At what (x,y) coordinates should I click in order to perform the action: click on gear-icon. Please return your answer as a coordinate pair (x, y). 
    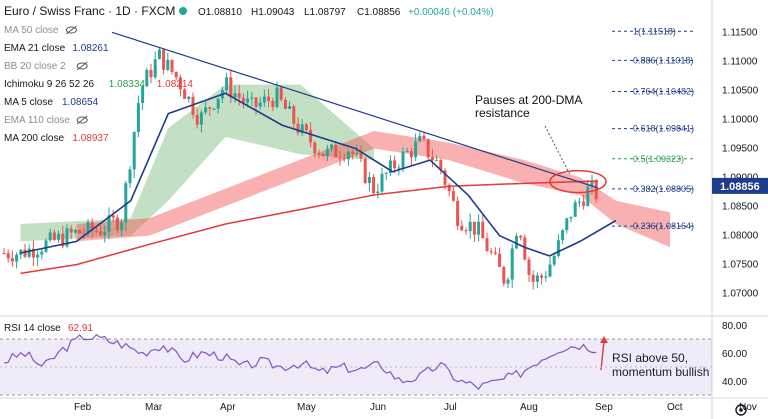
    Looking at the image, I should click on (741, 410).